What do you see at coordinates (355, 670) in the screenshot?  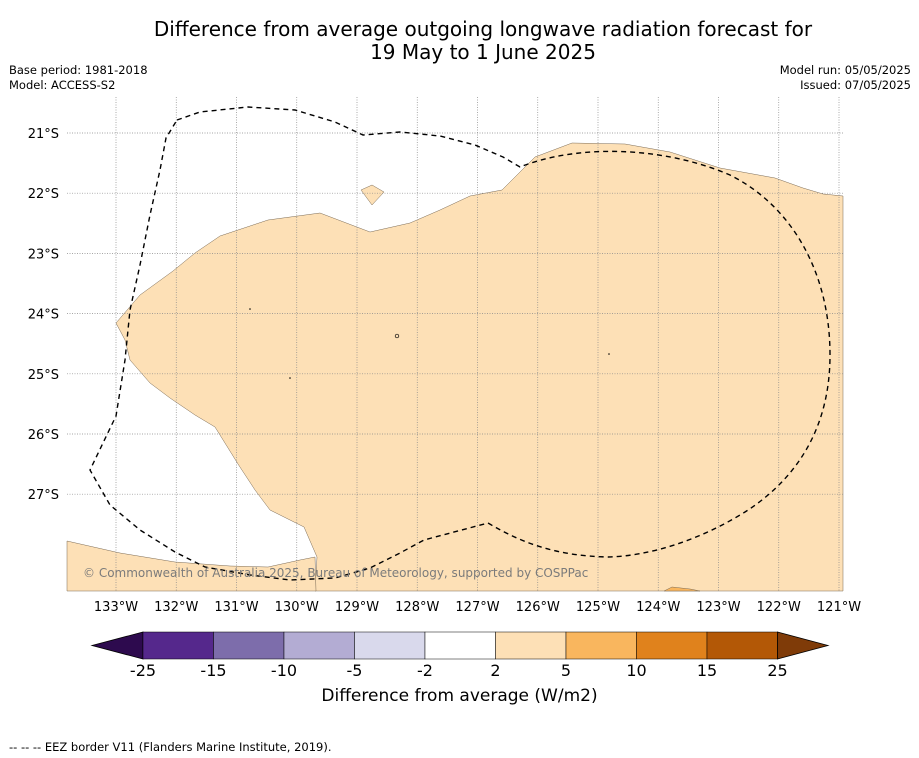 I see `colorbar-tick-label: -5` at bounding box center [355, 670].